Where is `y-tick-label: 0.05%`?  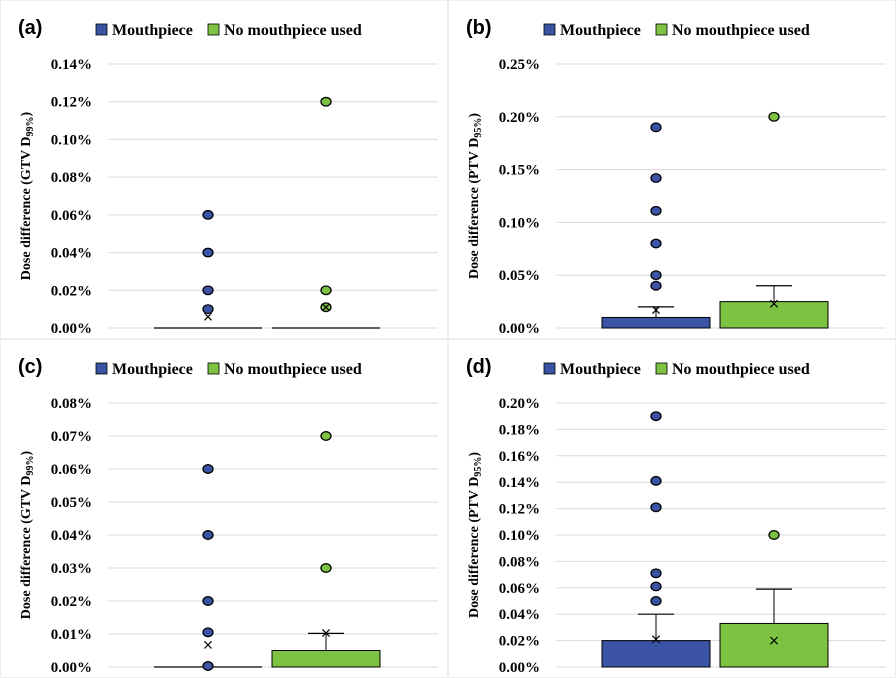 y-tick-label: 0.05% is located at coordinates (519, 276).